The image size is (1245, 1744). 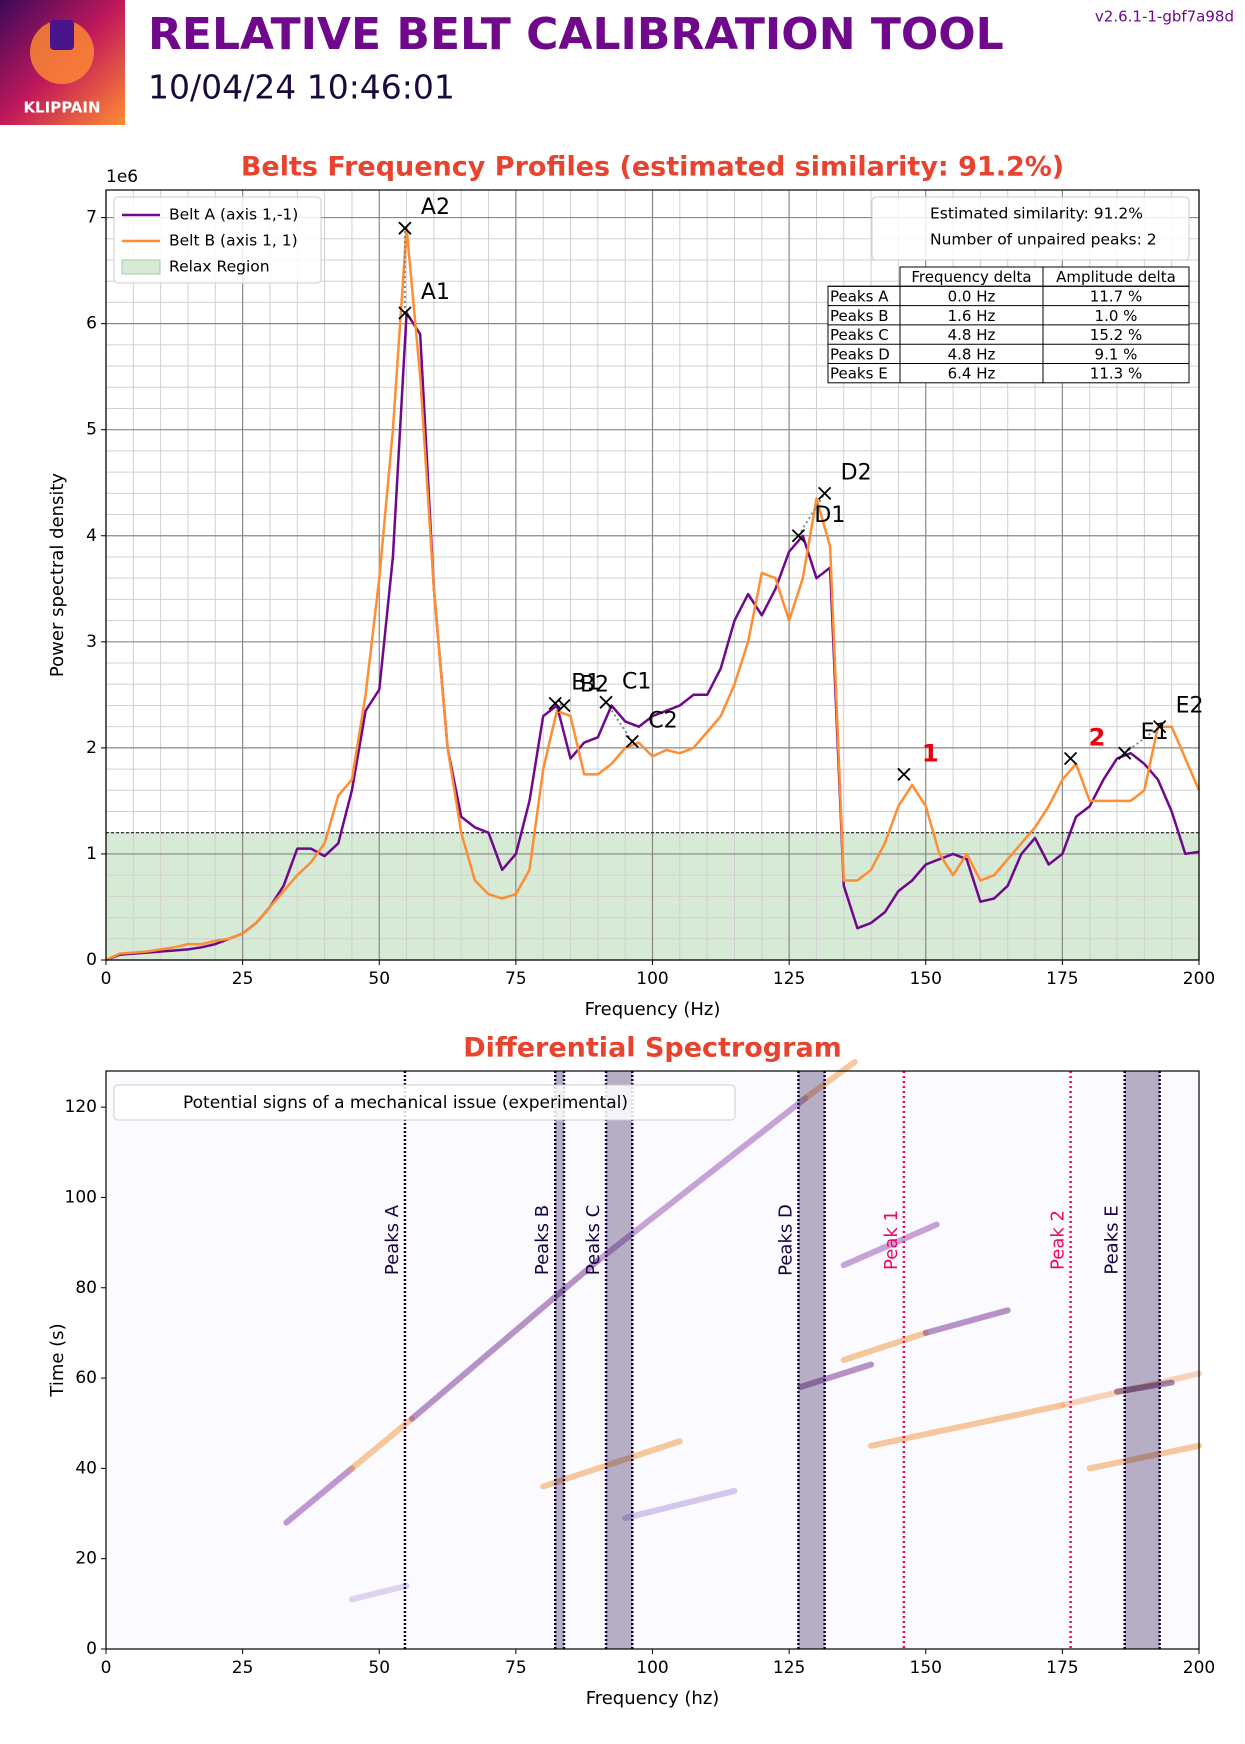 What do you see at coordinates (585, 682) in the screenshot?
I see `peak-label: B1` at bounding box center [585, 682].